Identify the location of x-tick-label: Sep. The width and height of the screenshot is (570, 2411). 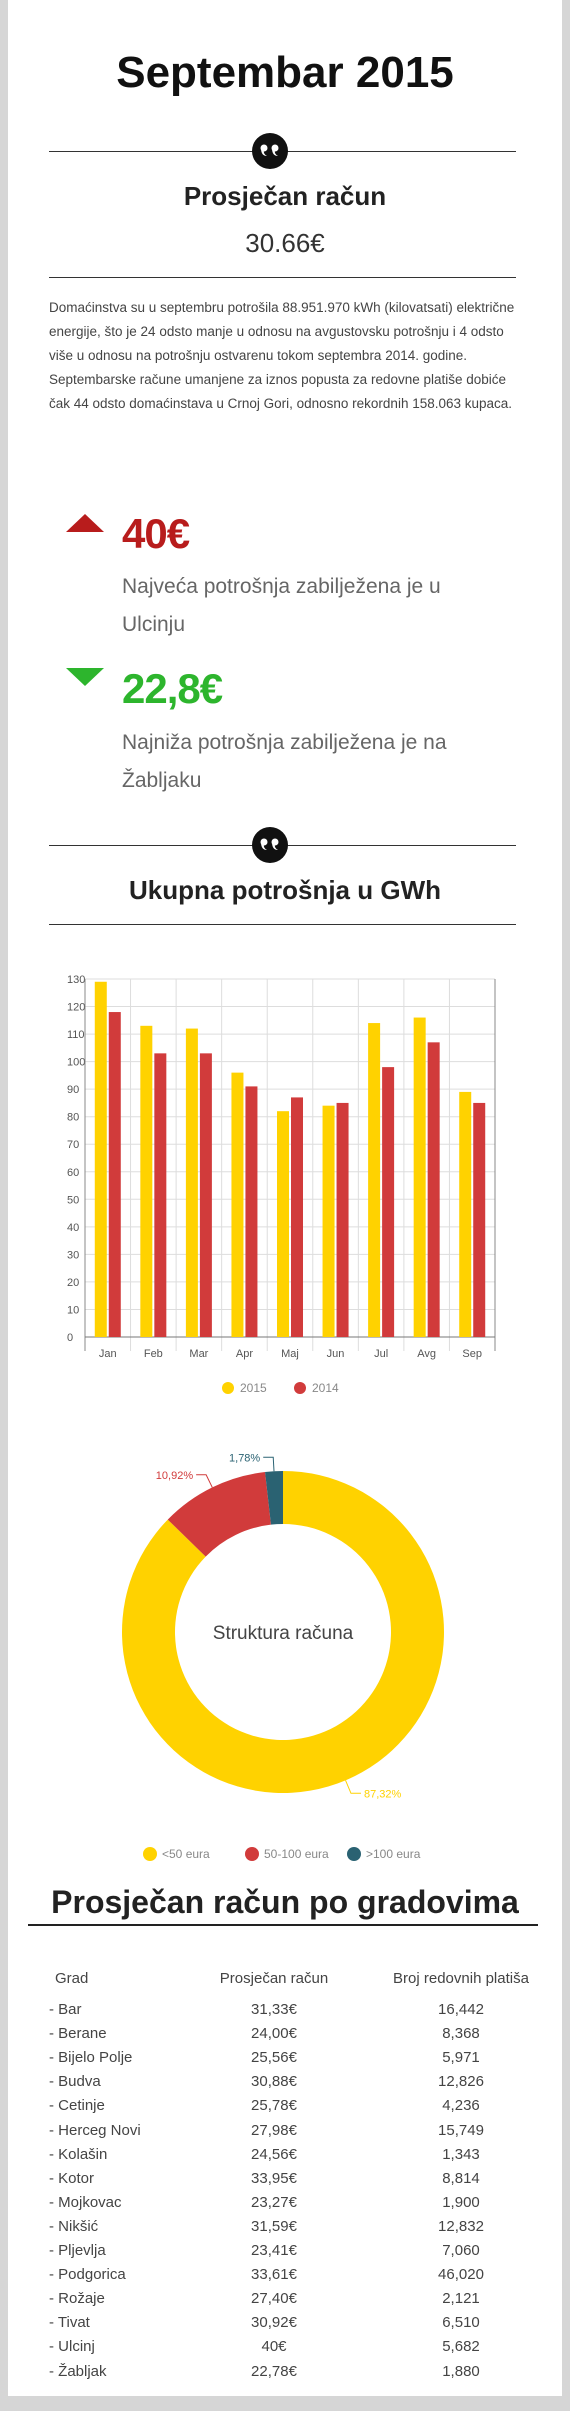
(472, 1354).